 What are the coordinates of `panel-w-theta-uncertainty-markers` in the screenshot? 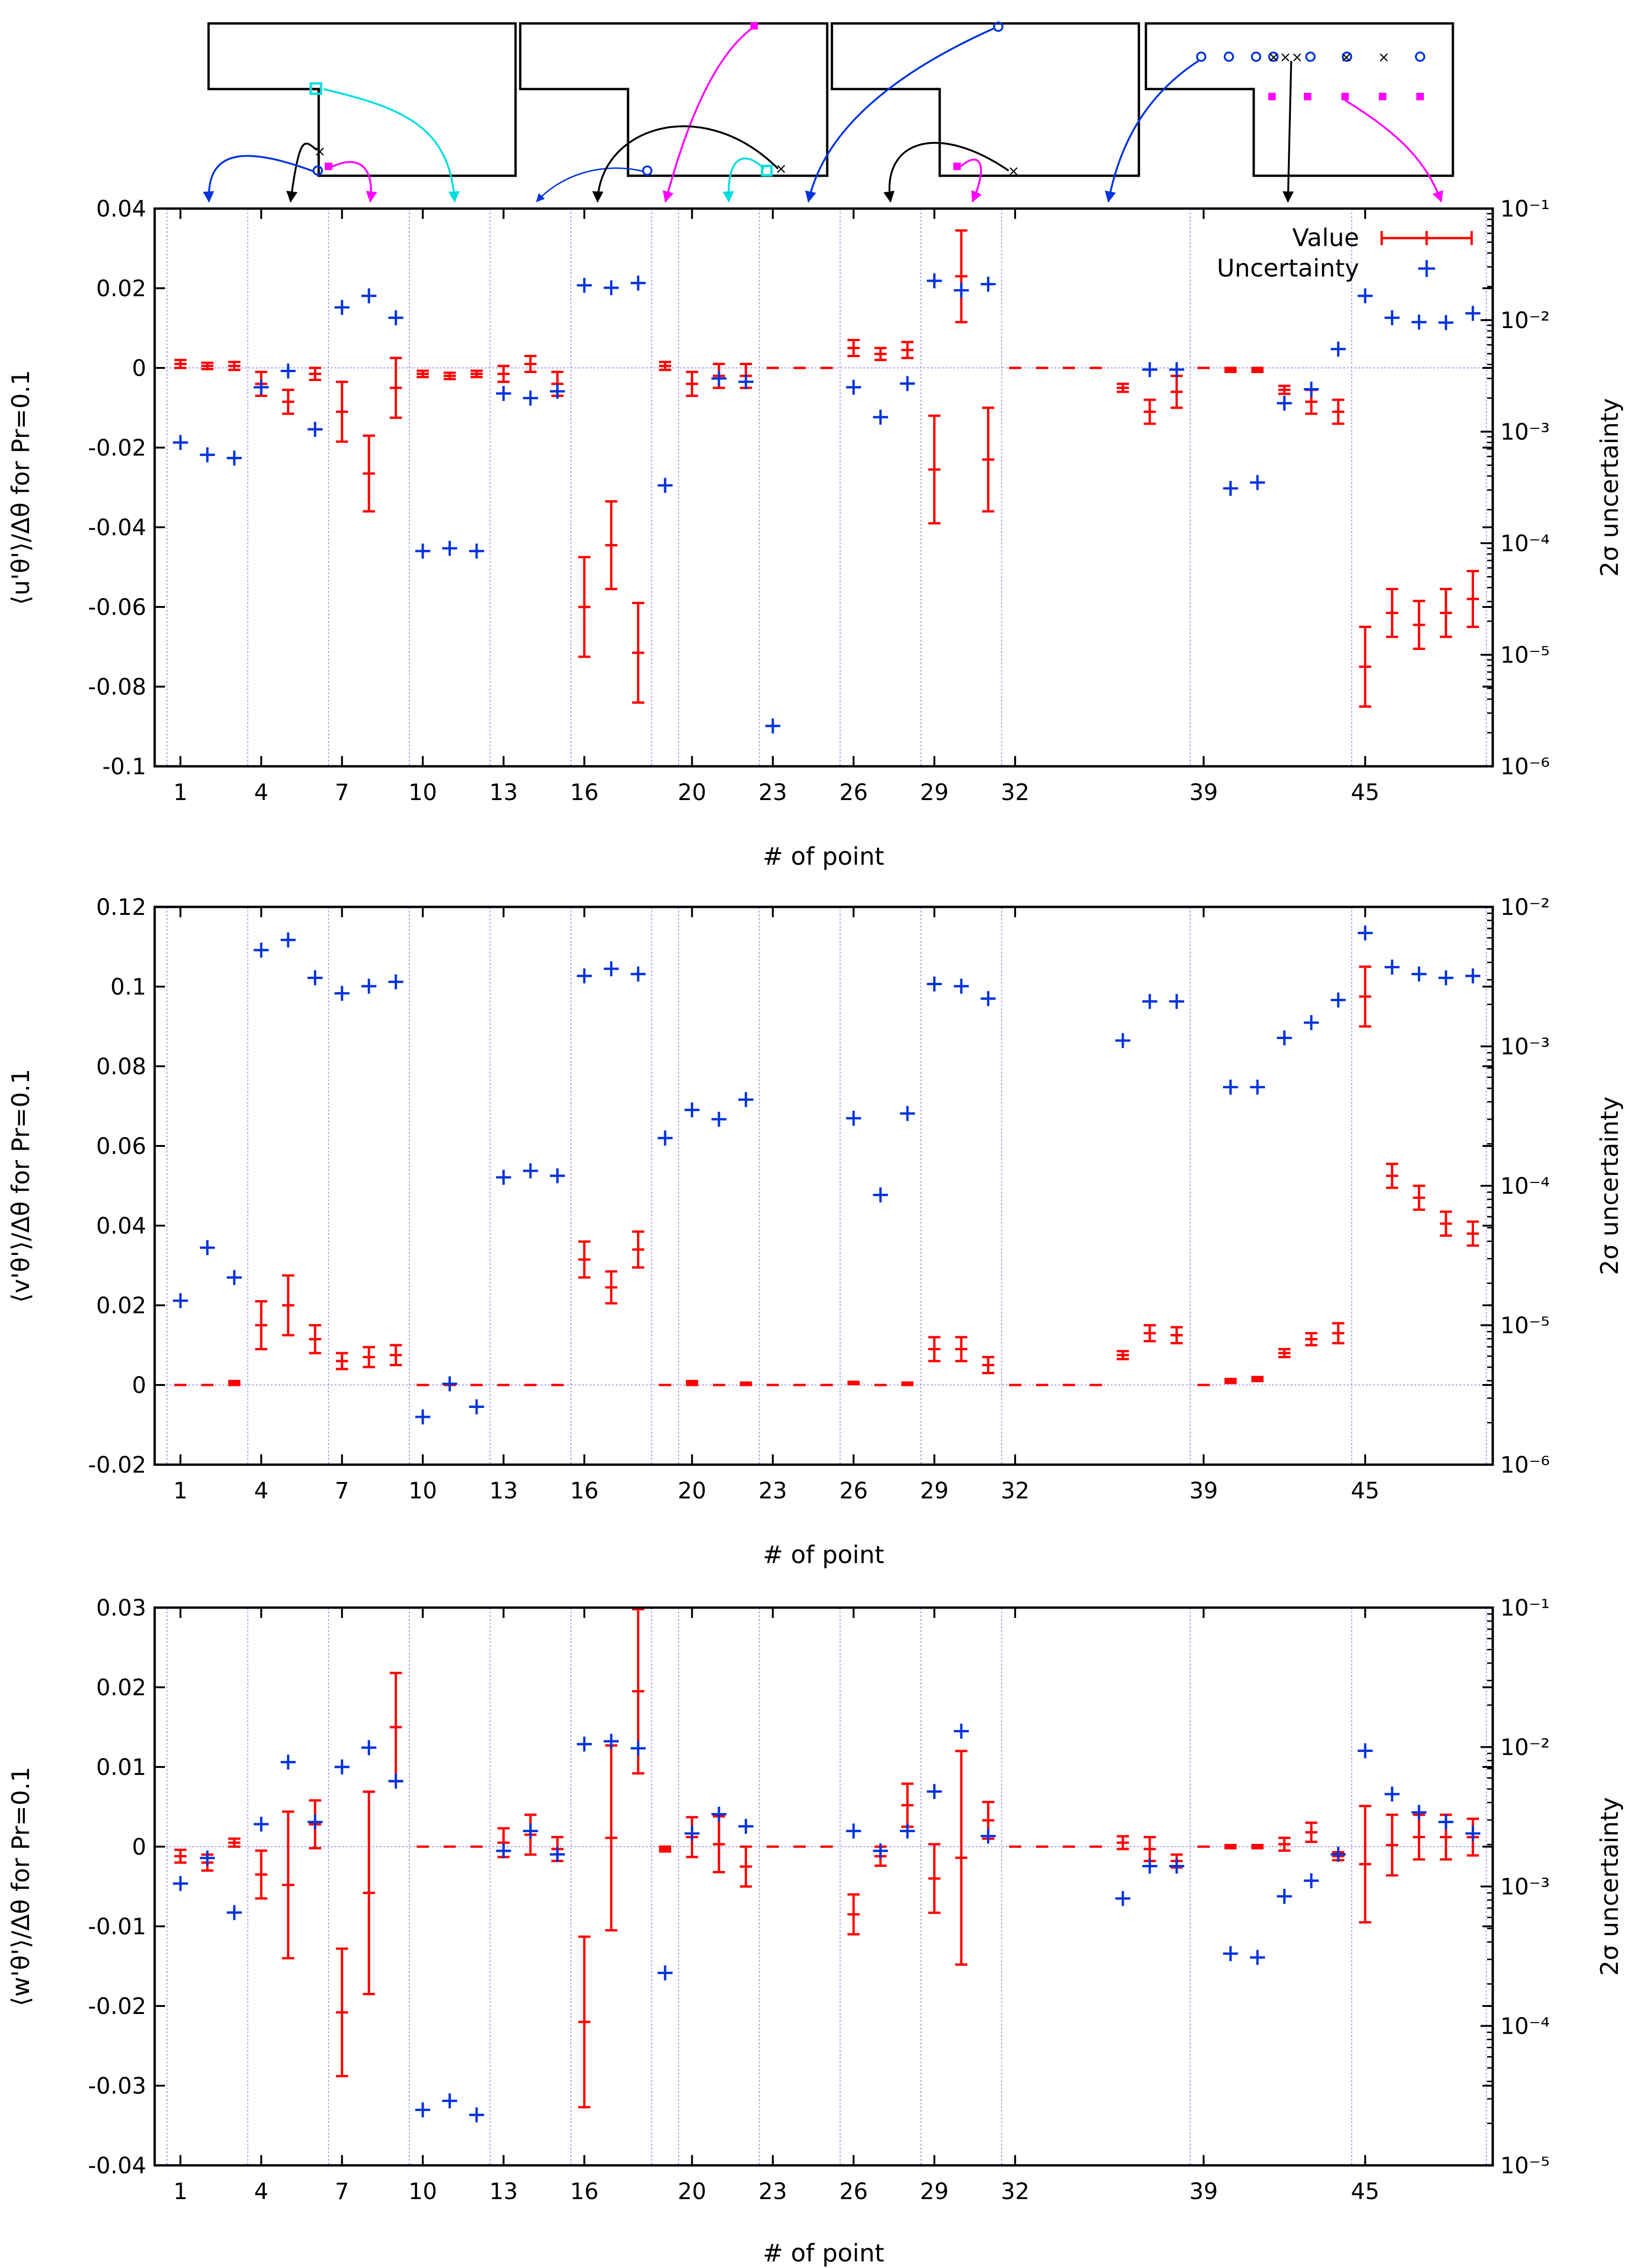 It's located at (827, 1923).